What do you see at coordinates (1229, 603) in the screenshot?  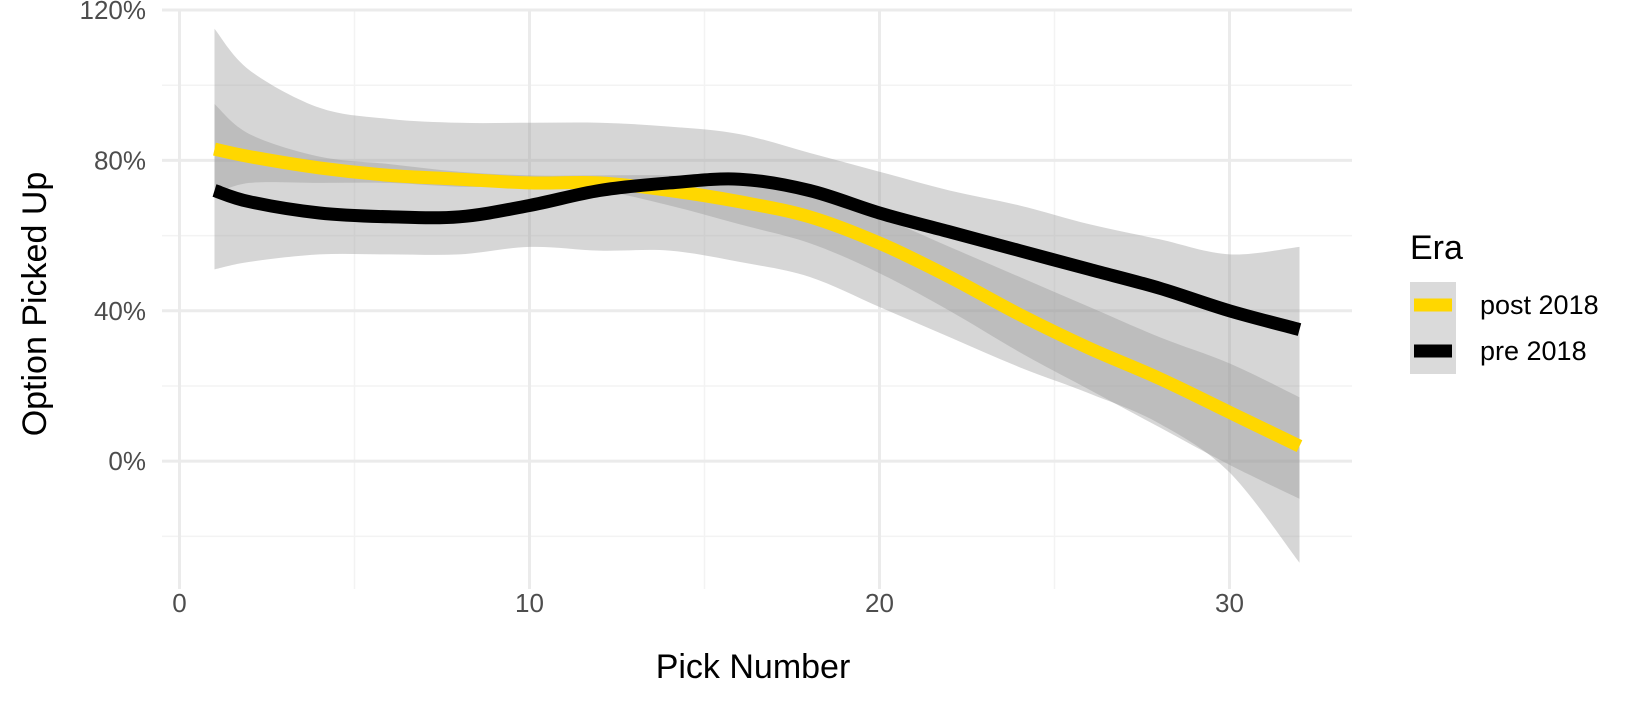 I see `x-tick-label: 30` at bounding box center [1229, 603].